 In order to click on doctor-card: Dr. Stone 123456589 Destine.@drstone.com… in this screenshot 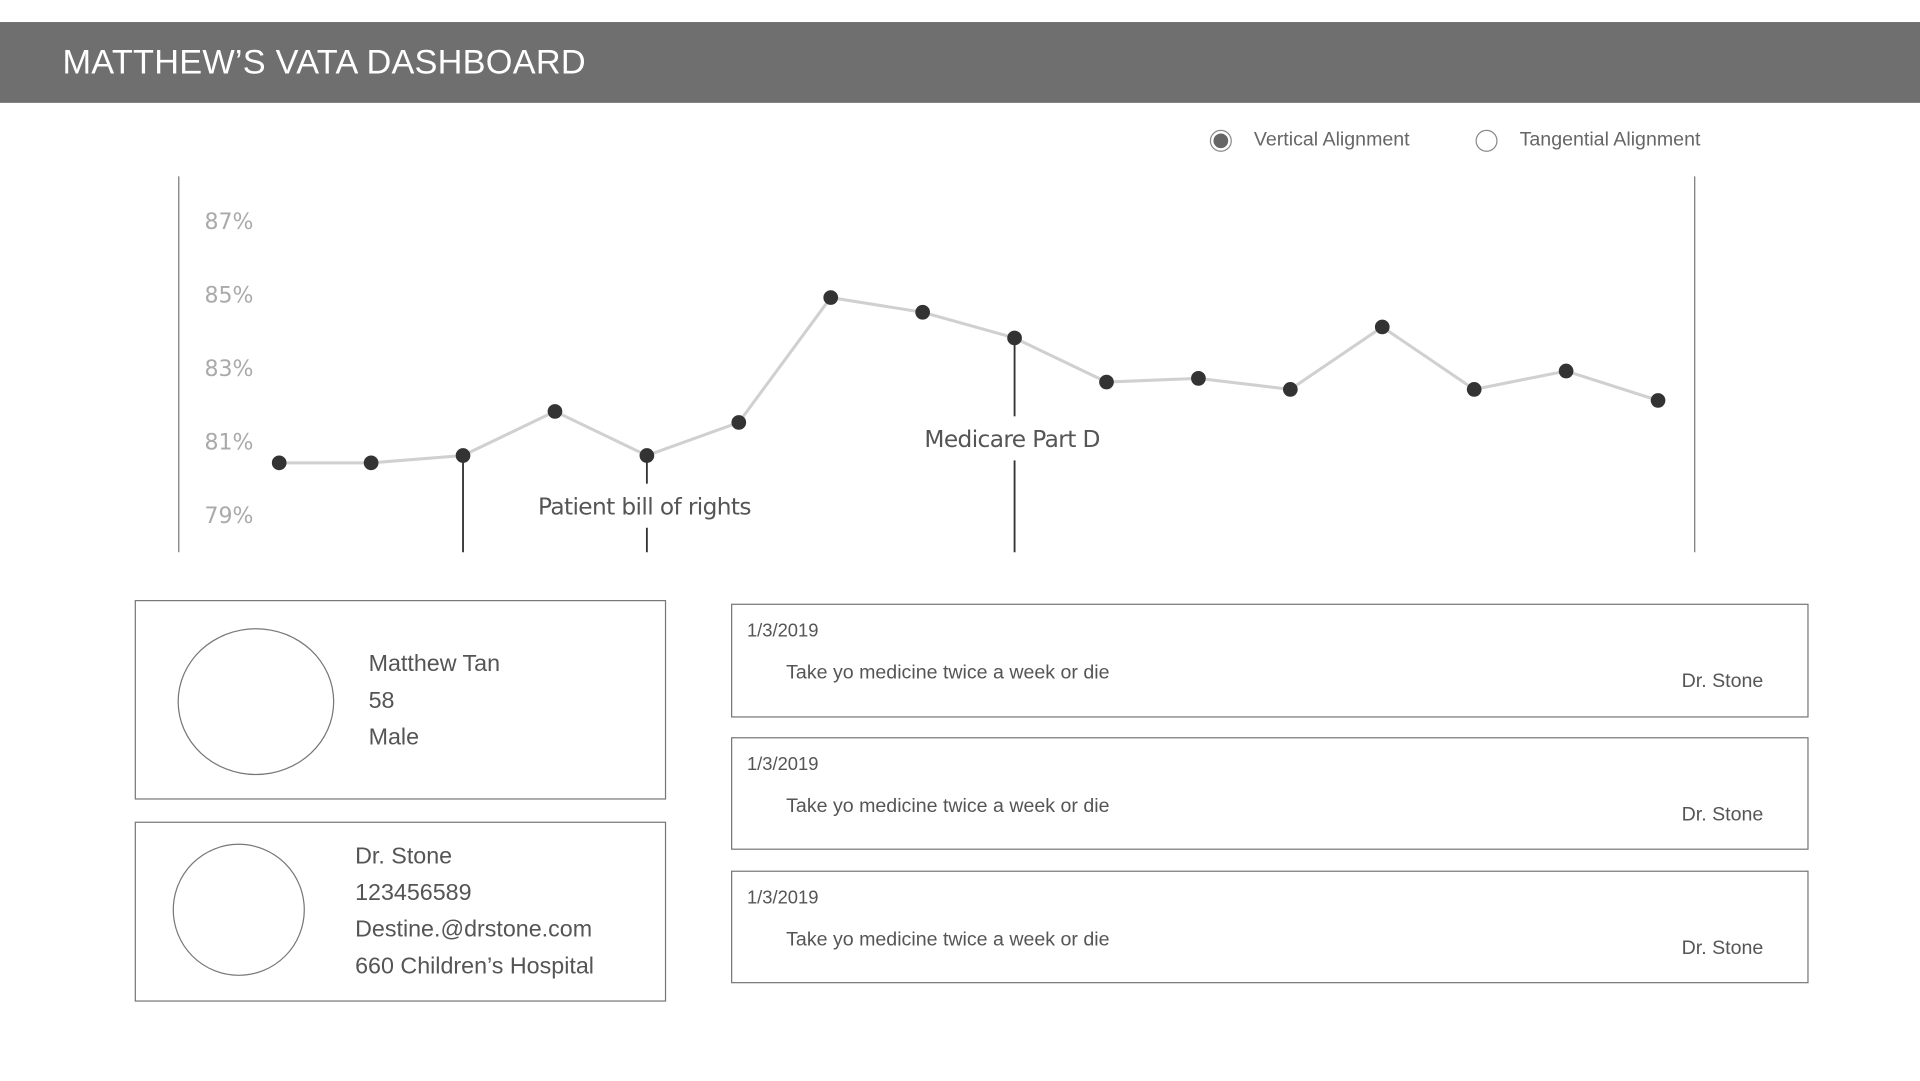, I will do `click(400, 911)`.